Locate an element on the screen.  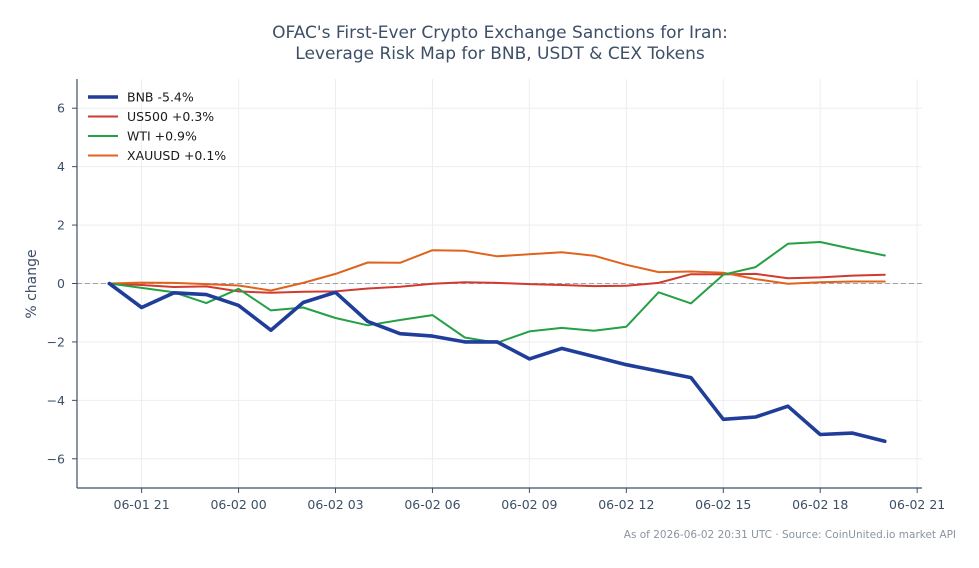
y-tick-label: 4 is located at coordinates (61, 166).